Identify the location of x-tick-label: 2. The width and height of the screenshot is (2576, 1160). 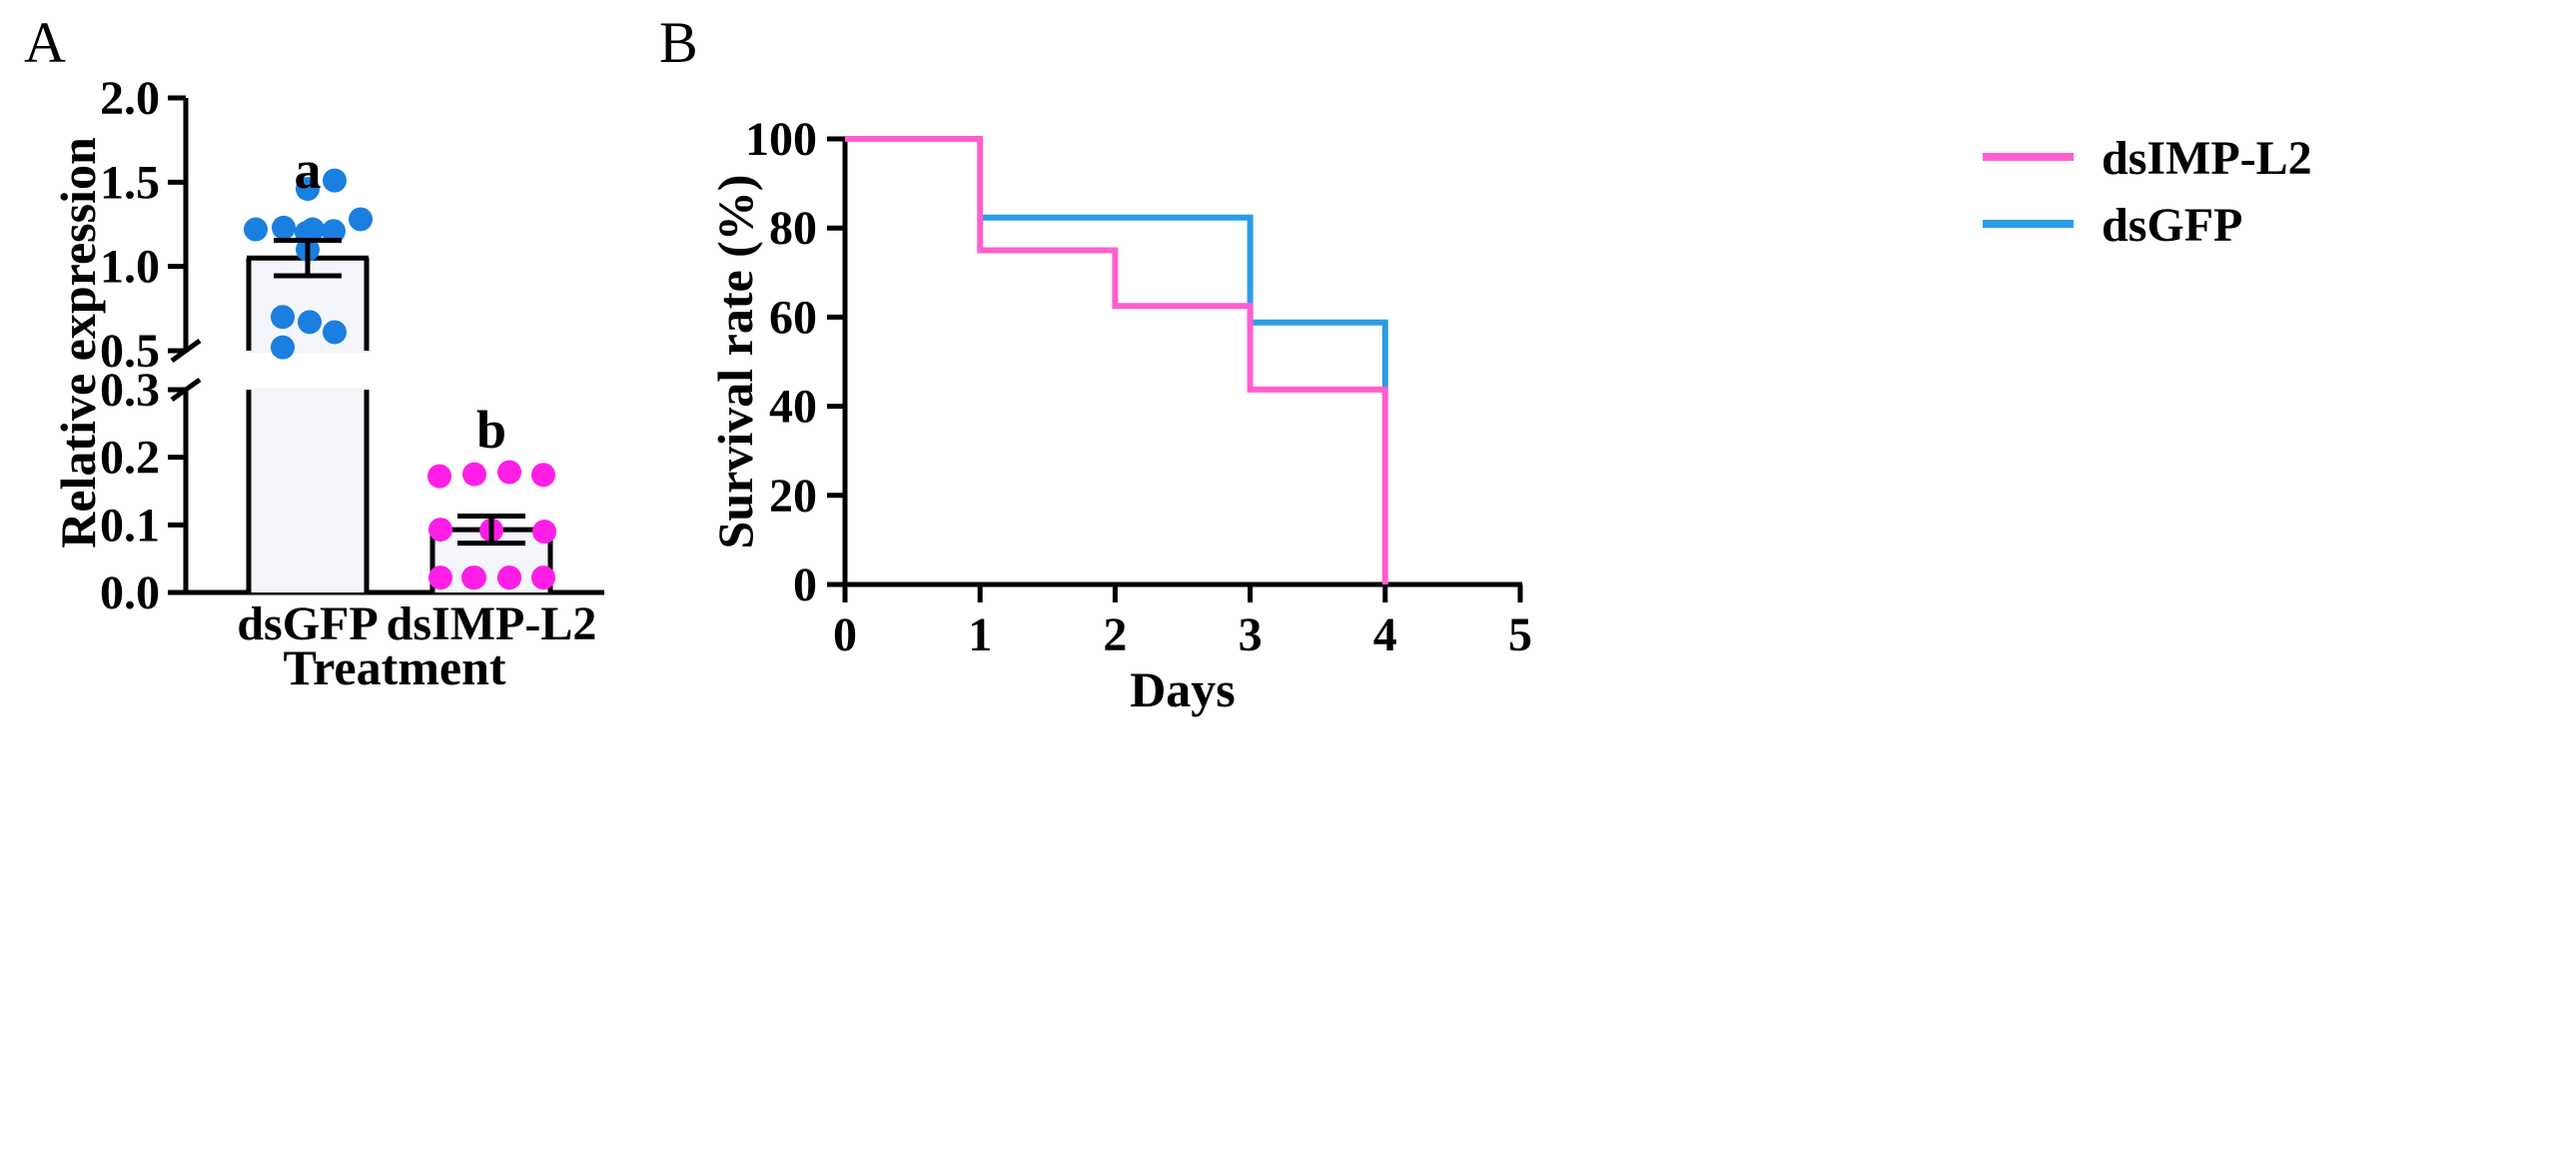
(1115, 634).